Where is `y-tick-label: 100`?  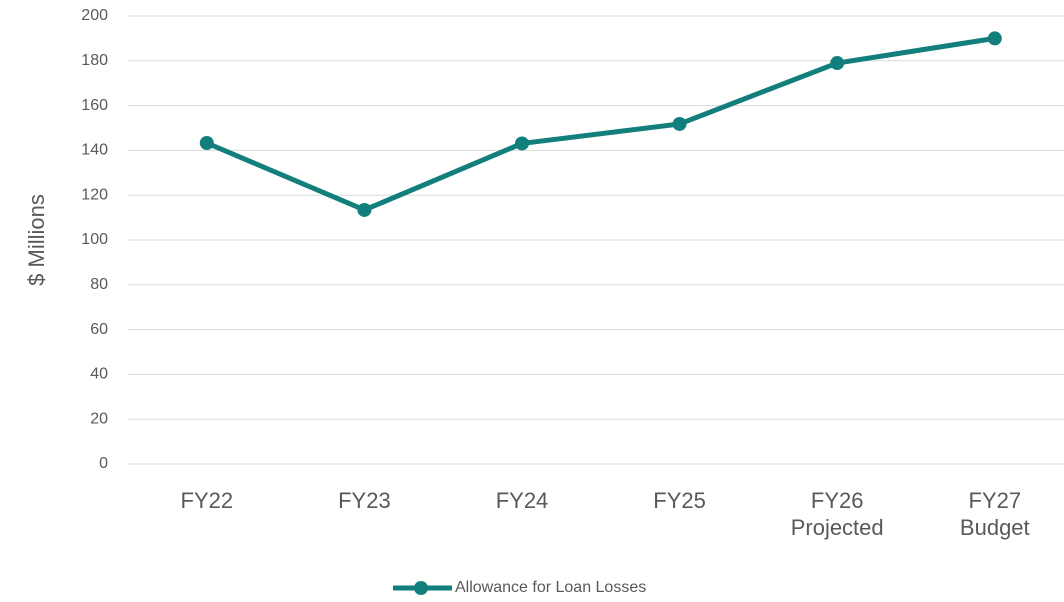 y-tick-label: 100 is located at coordinates (94, 239).